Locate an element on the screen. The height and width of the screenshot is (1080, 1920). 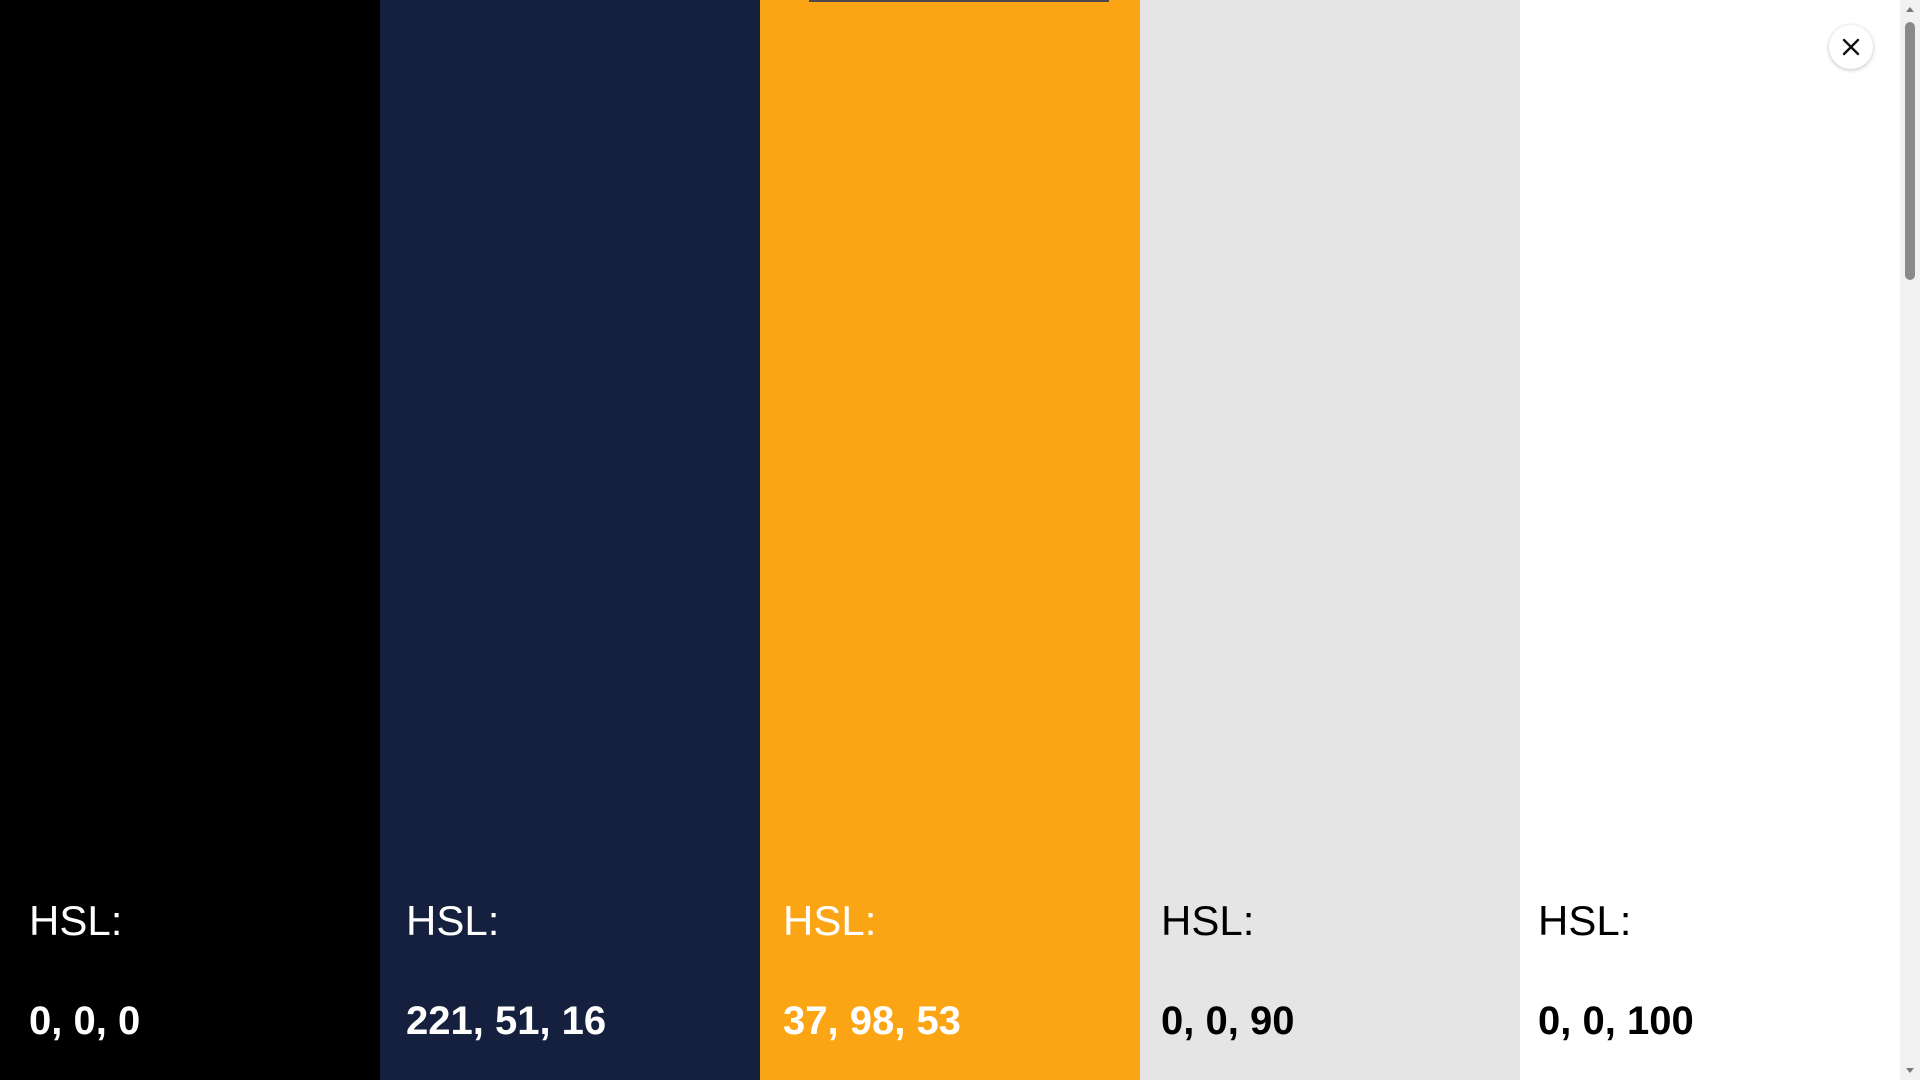
top-divider-line is located at coordinates (959, 1).